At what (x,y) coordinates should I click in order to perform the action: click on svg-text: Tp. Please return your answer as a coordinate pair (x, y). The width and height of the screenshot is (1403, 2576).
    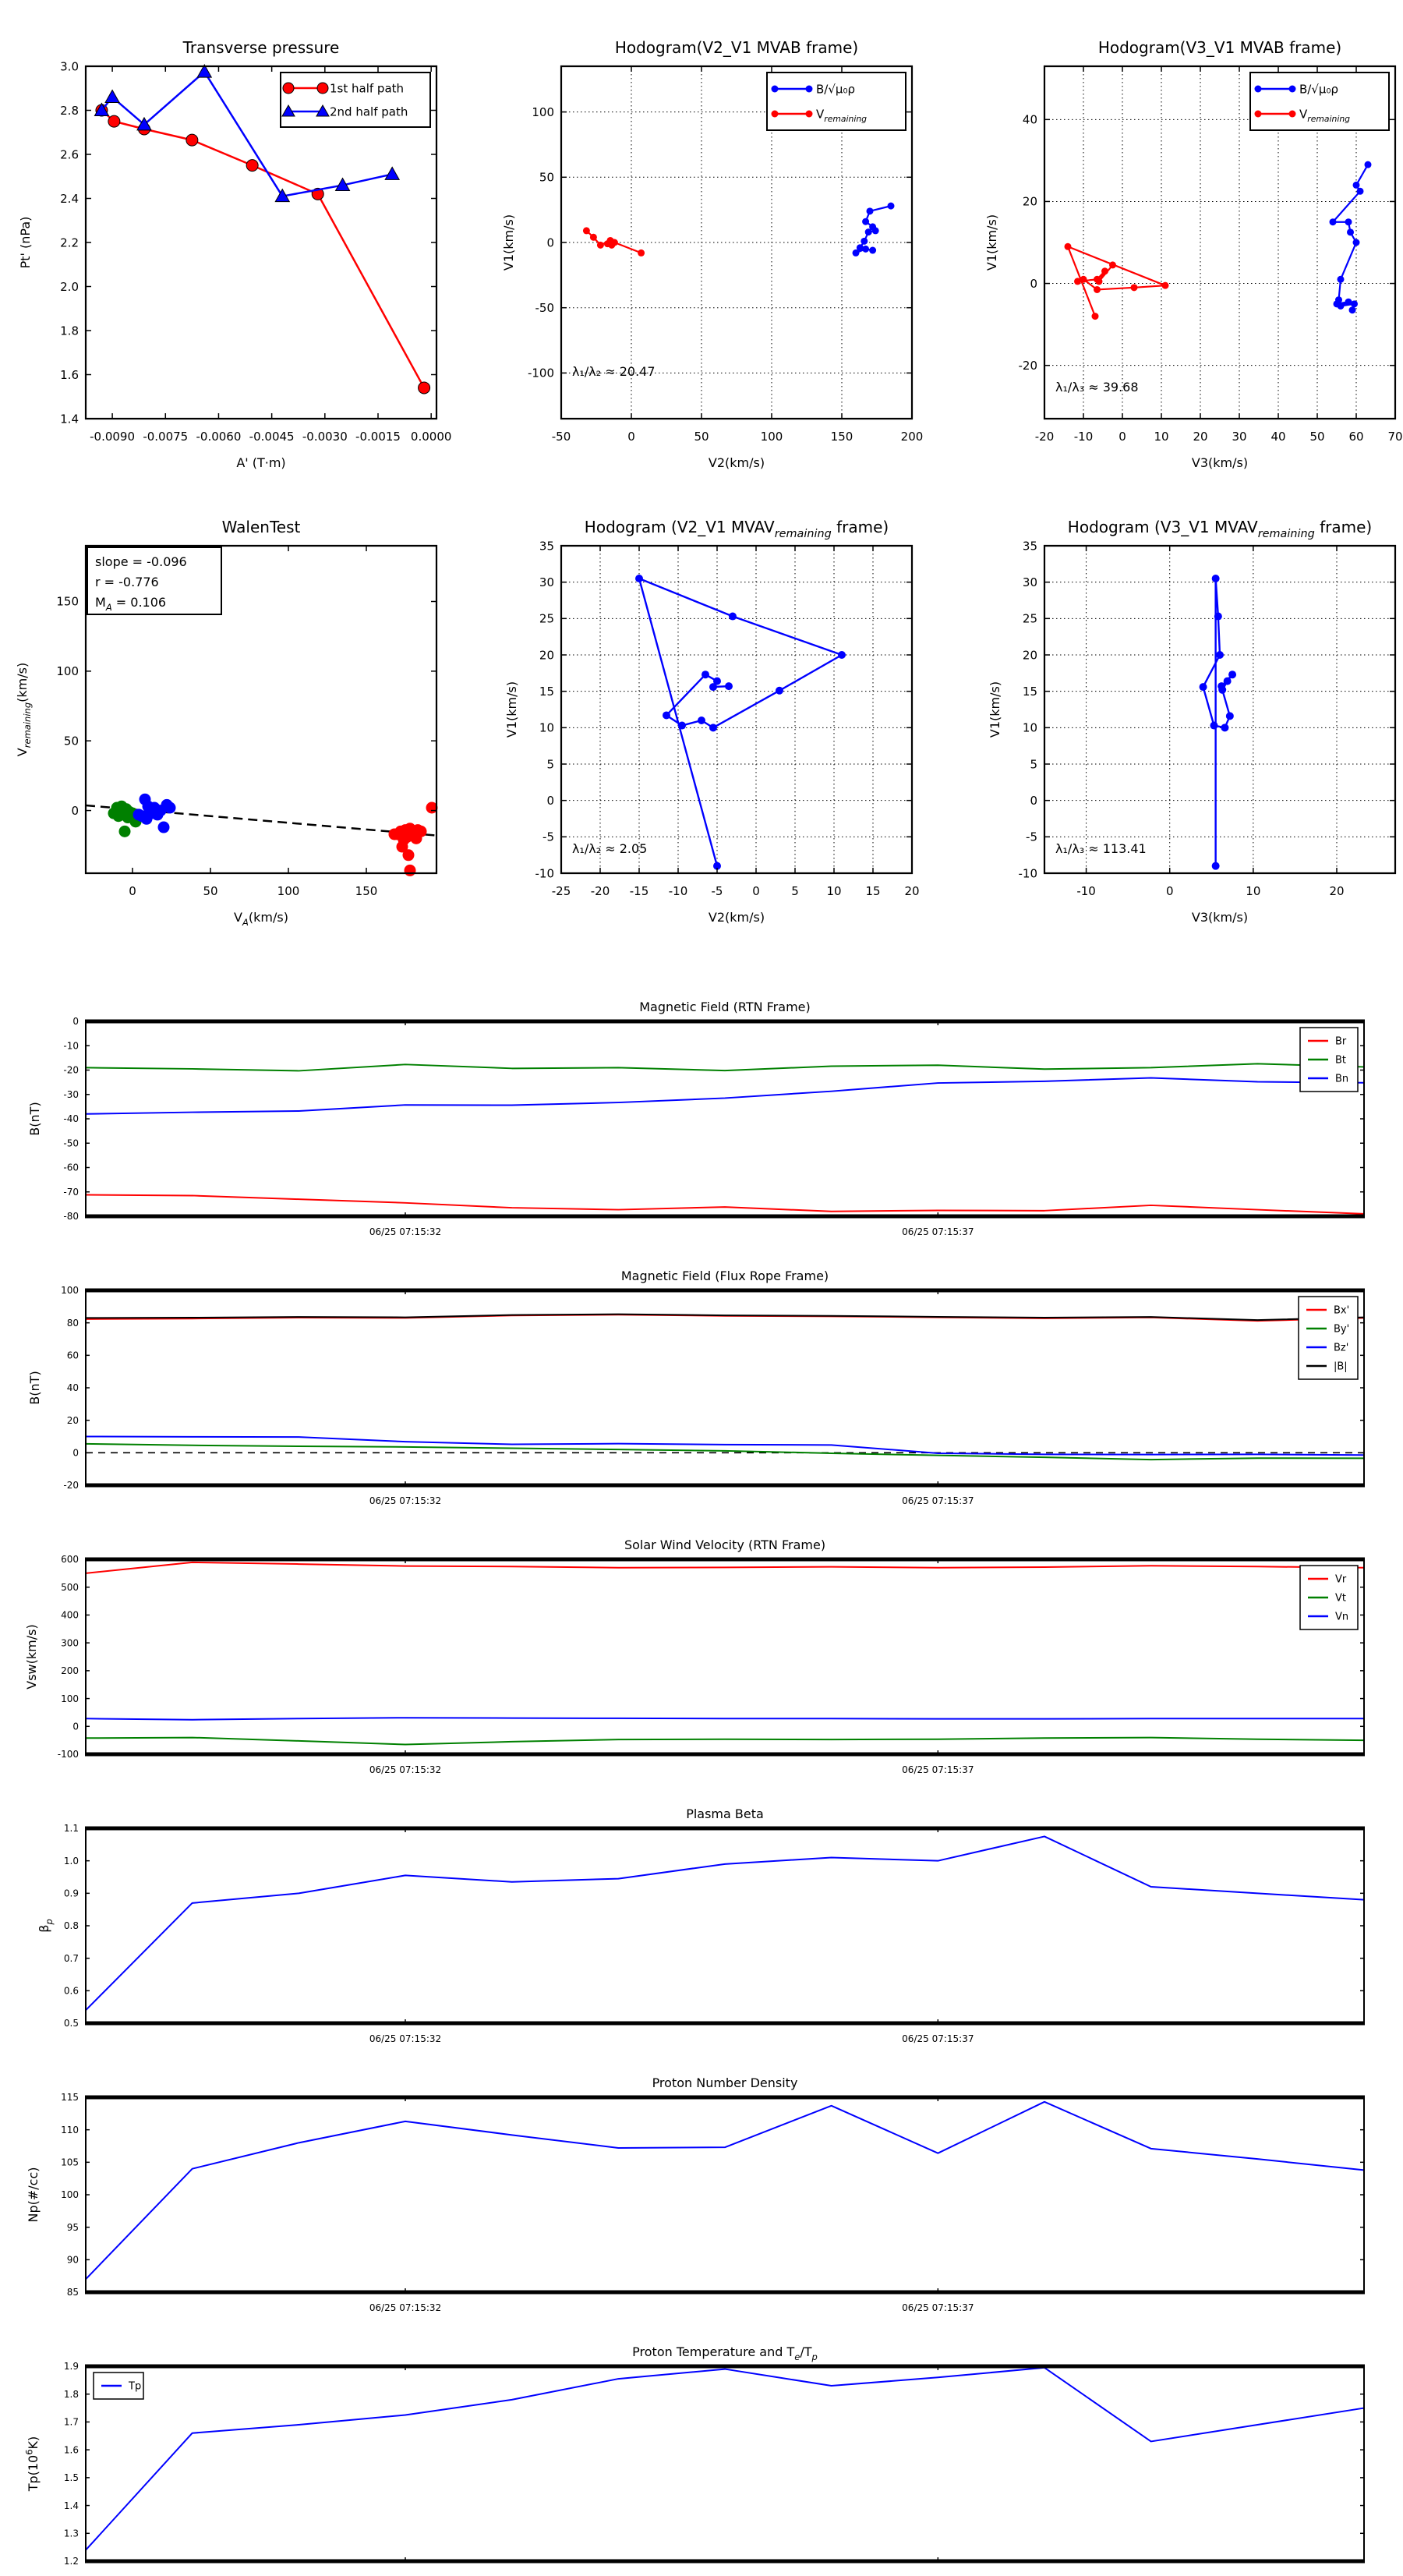
    Looking at the image, I should click on (134, 2387).